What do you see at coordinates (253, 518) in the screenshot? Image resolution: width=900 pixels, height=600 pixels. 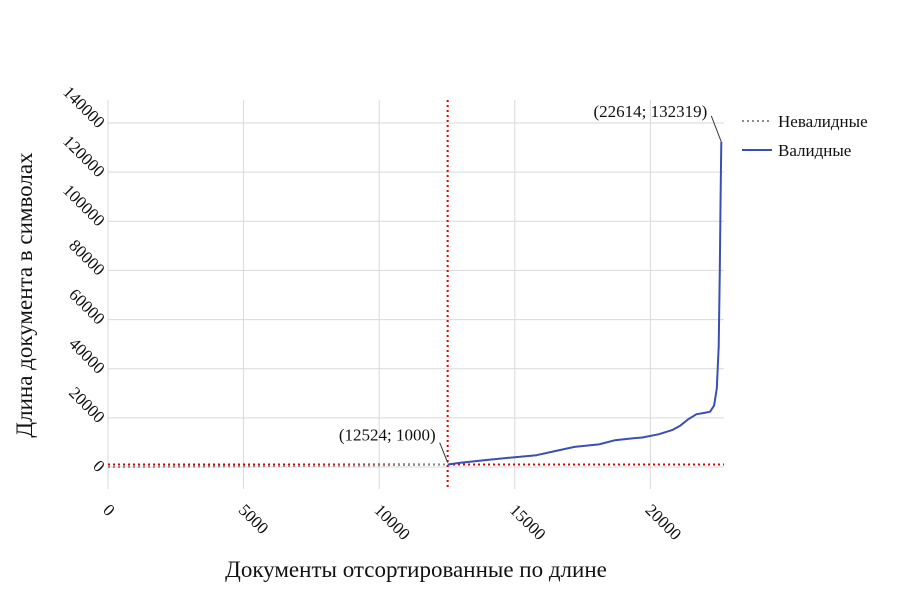 I see `x-tick-label: 5000` at bounding box center [253, 518].